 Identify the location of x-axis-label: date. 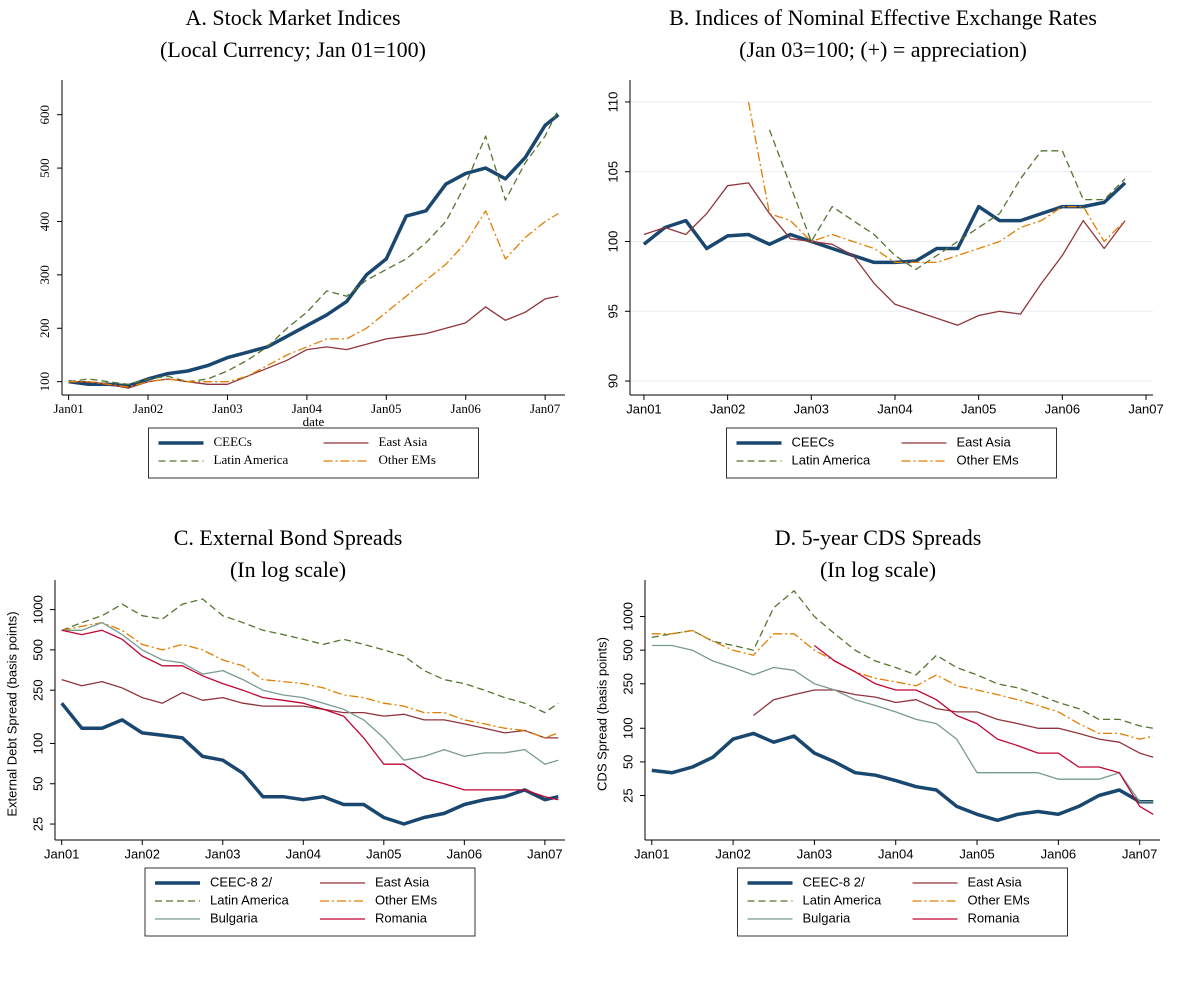
(314, 421).